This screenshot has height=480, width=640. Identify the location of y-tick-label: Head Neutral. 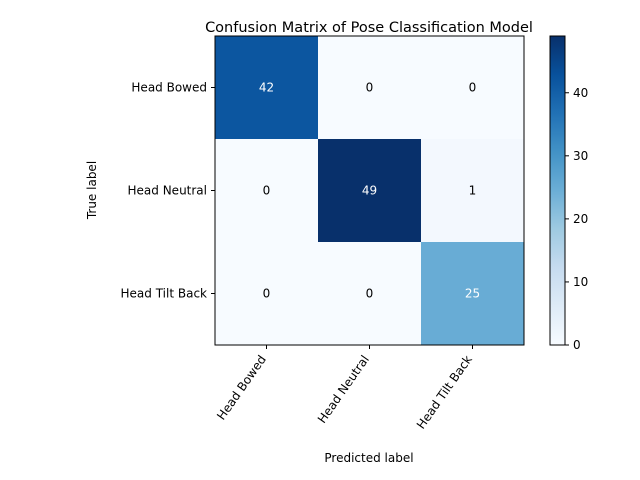
(167, 191).